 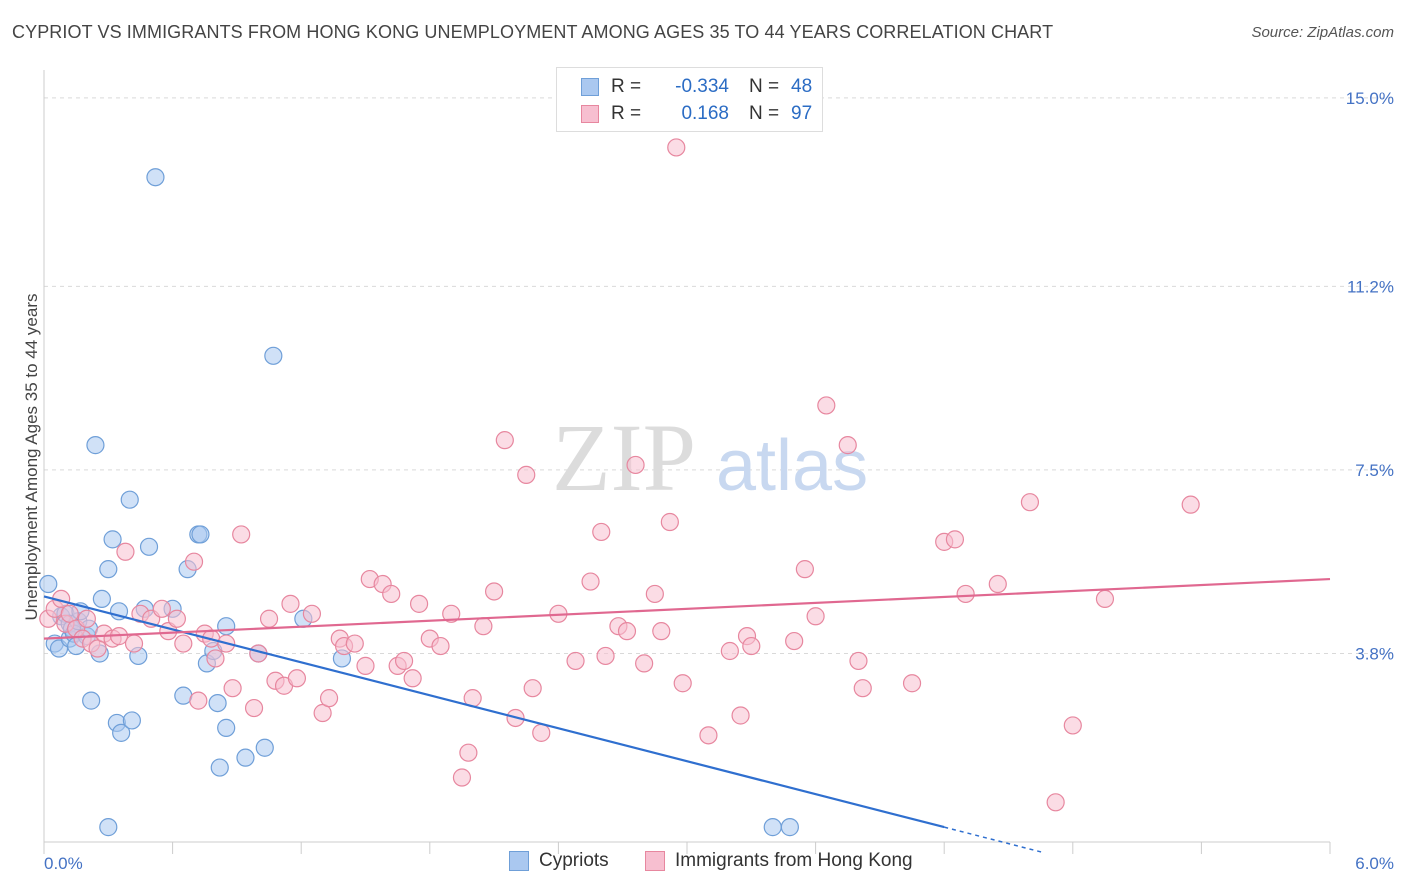 I want to click on y-tick-label: 7.5%, so click(x=1374, y=470).